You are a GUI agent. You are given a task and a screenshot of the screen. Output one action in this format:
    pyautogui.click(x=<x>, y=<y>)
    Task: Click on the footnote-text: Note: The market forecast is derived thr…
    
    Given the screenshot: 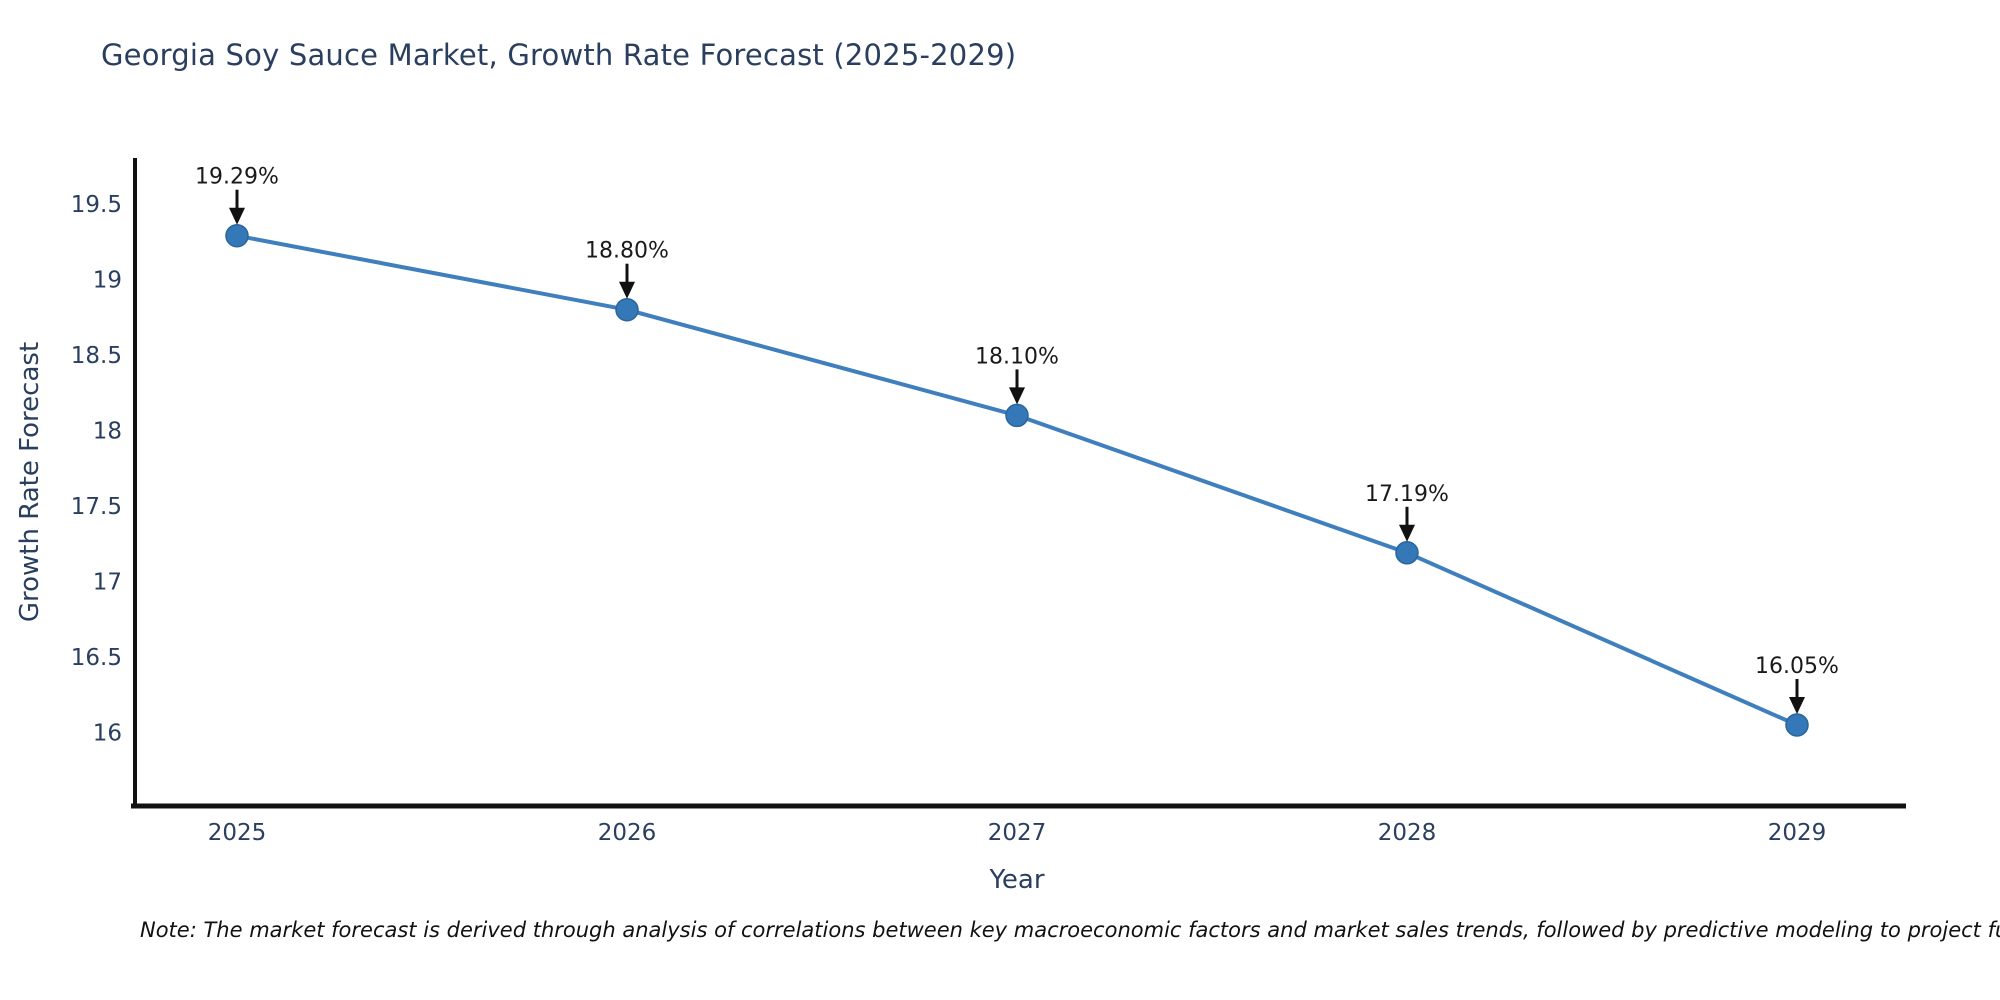 What is the action you would take?
    pyautogui.click(x=1070, y=930)
    